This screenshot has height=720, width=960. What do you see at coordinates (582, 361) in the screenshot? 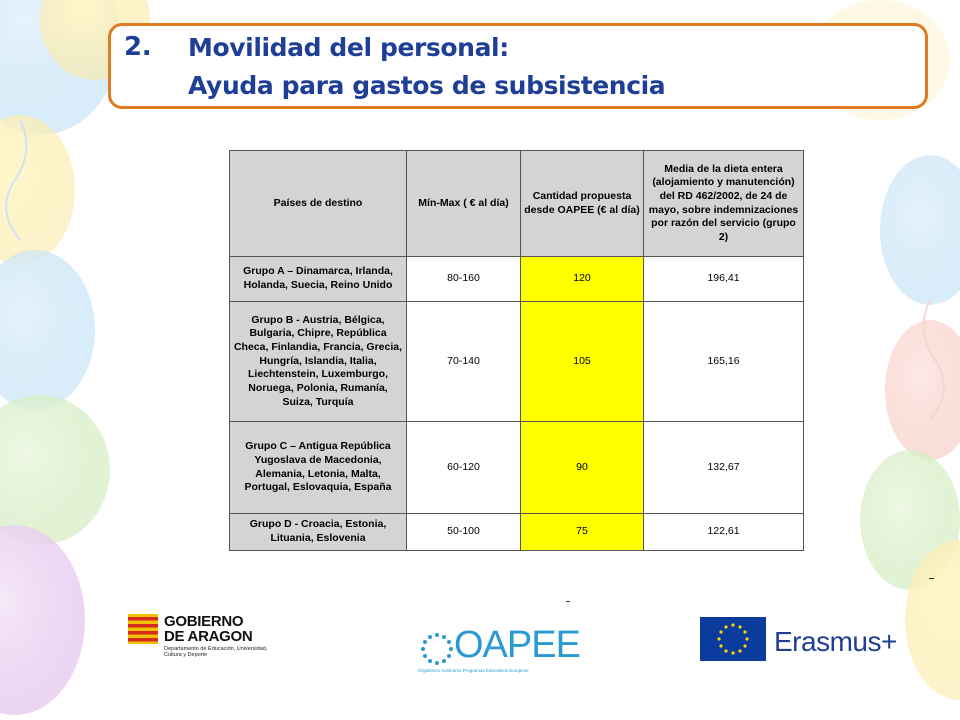
I see `proposed-cell: 105` at bounding box center [582, 361].